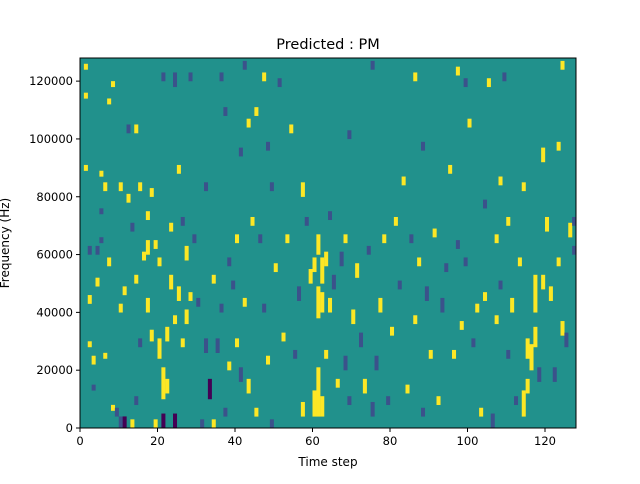 Image resolution: width=640 pixels, height=484 pixels. Describe the element at coordinates (157, 441) in the screenshot. I see `x-tick-label: 20` at that location.